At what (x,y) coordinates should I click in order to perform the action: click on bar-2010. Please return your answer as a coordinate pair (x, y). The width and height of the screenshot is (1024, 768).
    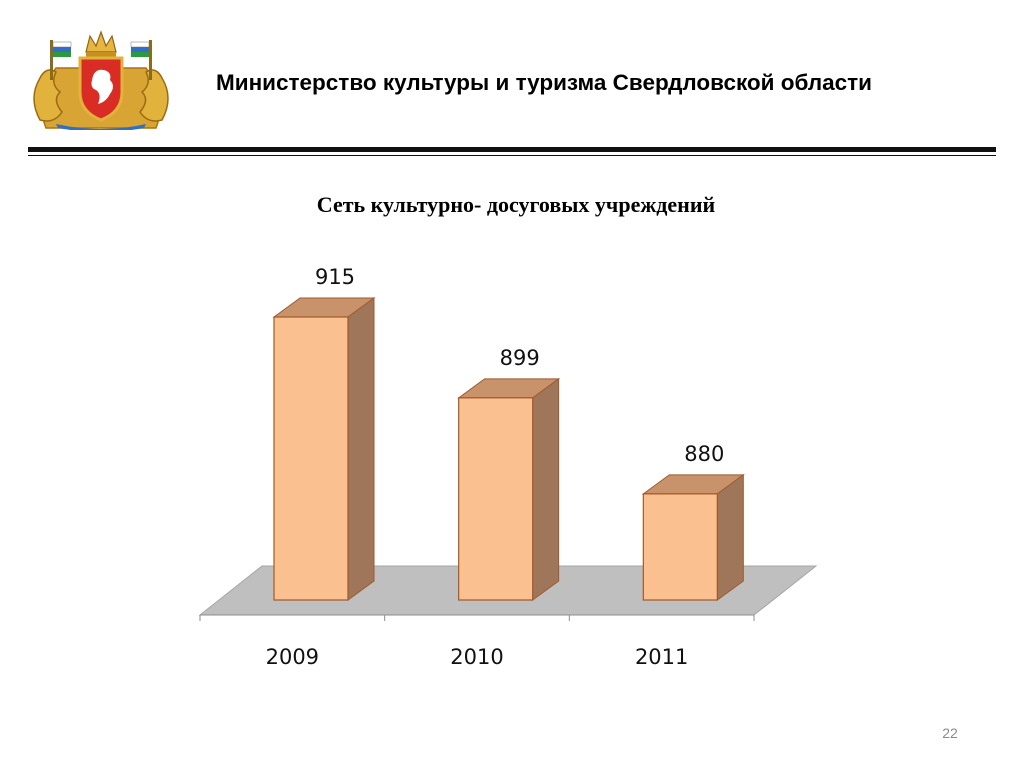
    Looking at the image, I should click on (509, 489).